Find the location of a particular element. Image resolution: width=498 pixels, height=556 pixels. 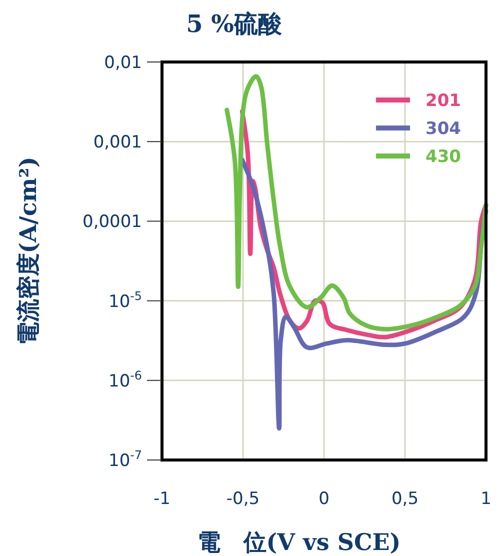

x-axis-title: 電 位(V vs SCE) is located at coordinates (299, 542).